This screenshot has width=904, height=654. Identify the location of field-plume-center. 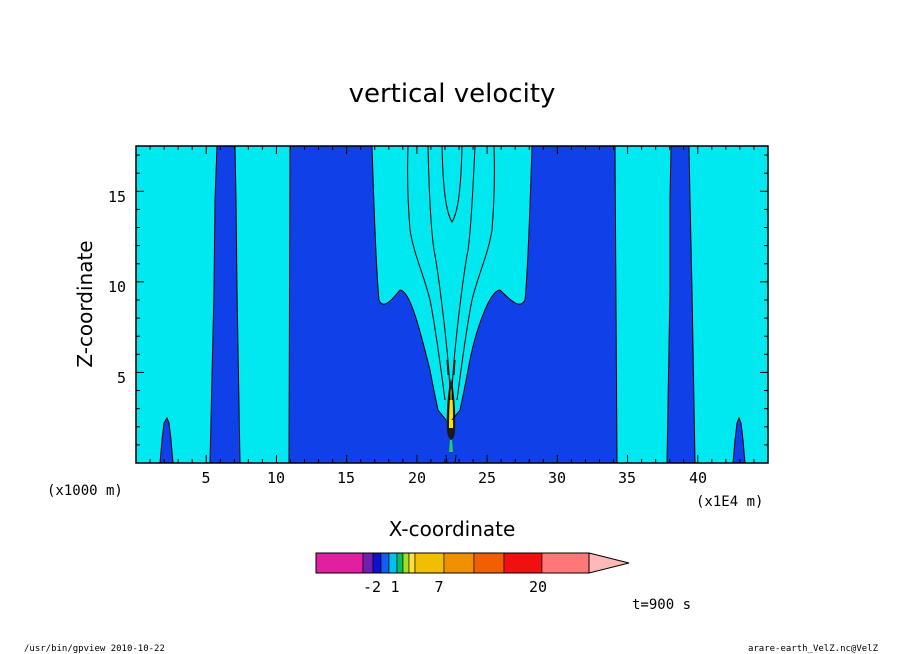
(452, 184).